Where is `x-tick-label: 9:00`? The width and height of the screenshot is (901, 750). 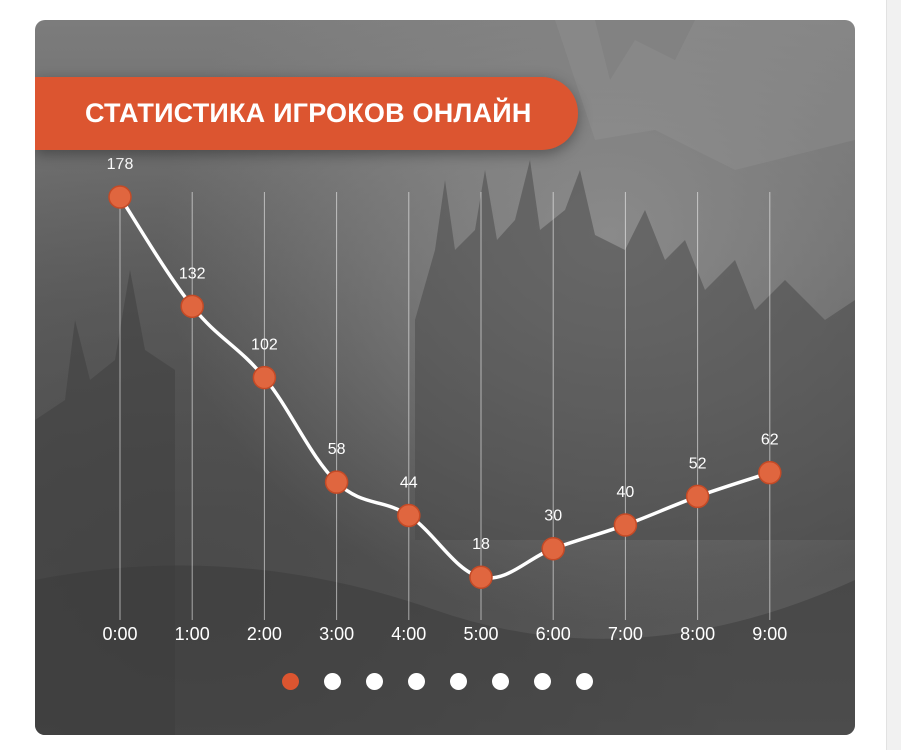
x-tick-label: 9:00 is located at coordinates (769, 634).